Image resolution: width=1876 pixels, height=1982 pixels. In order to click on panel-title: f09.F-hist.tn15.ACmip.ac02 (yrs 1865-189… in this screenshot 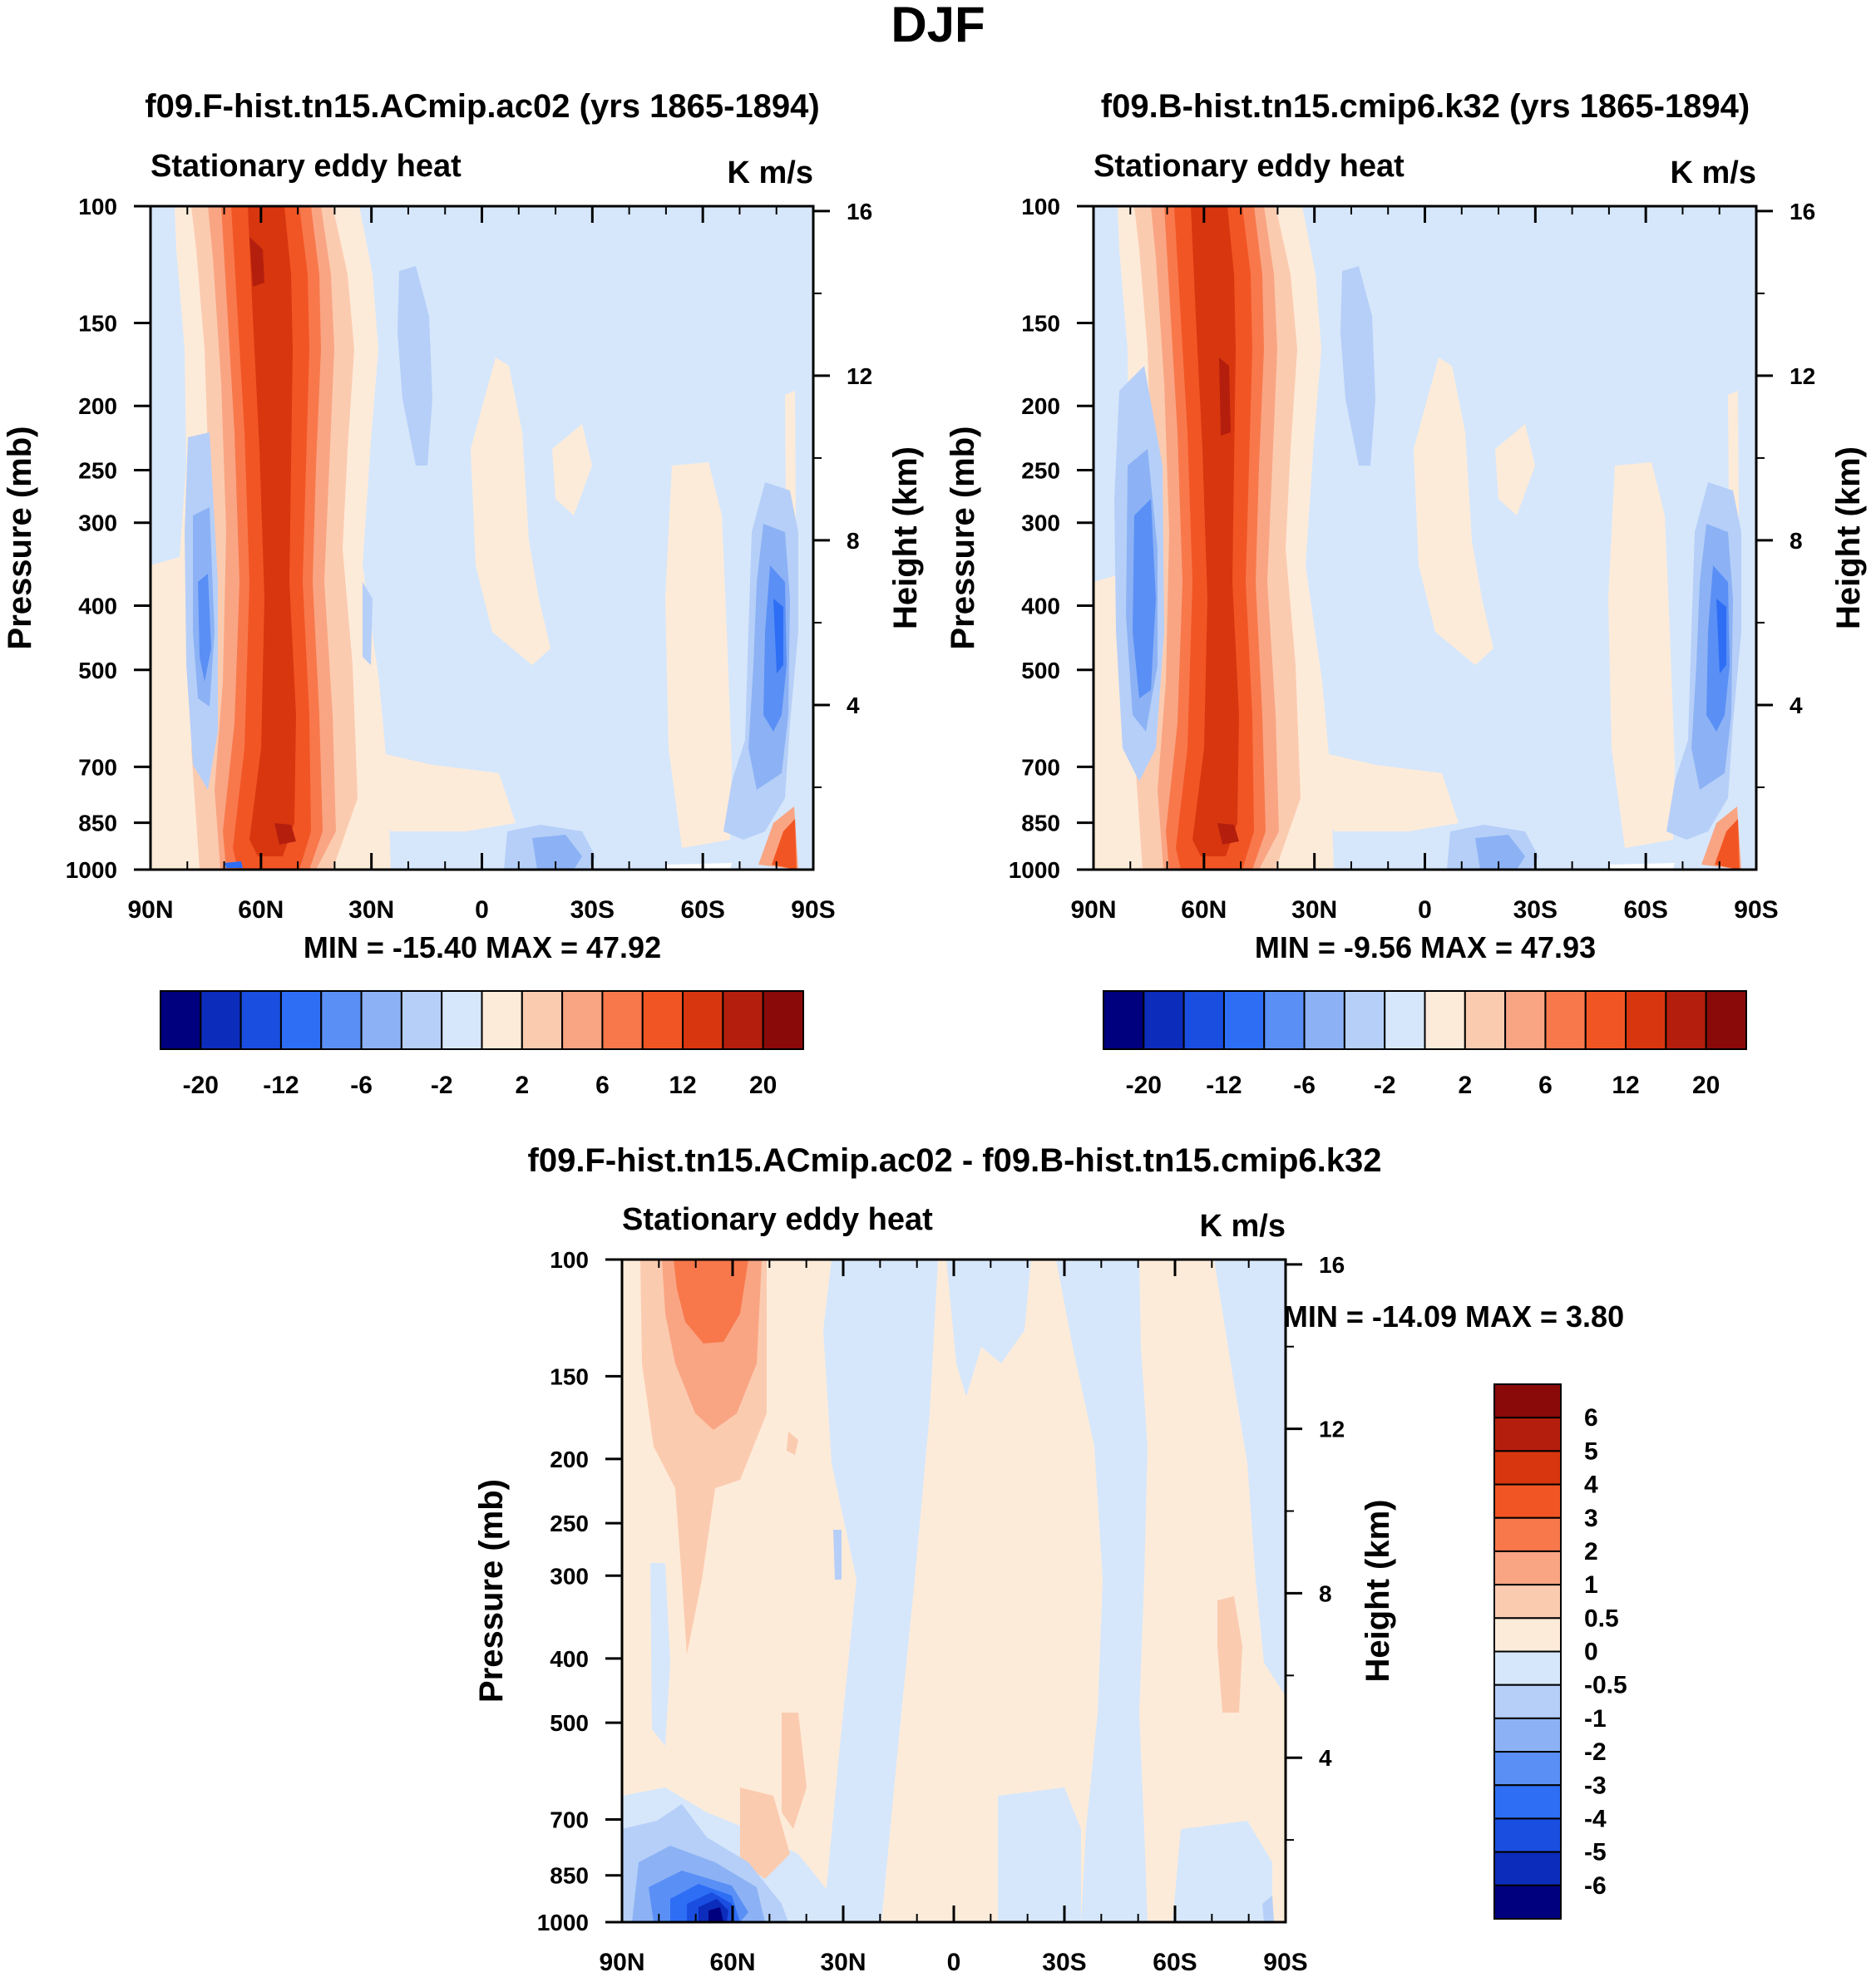, I will do `click(482, 106)`.